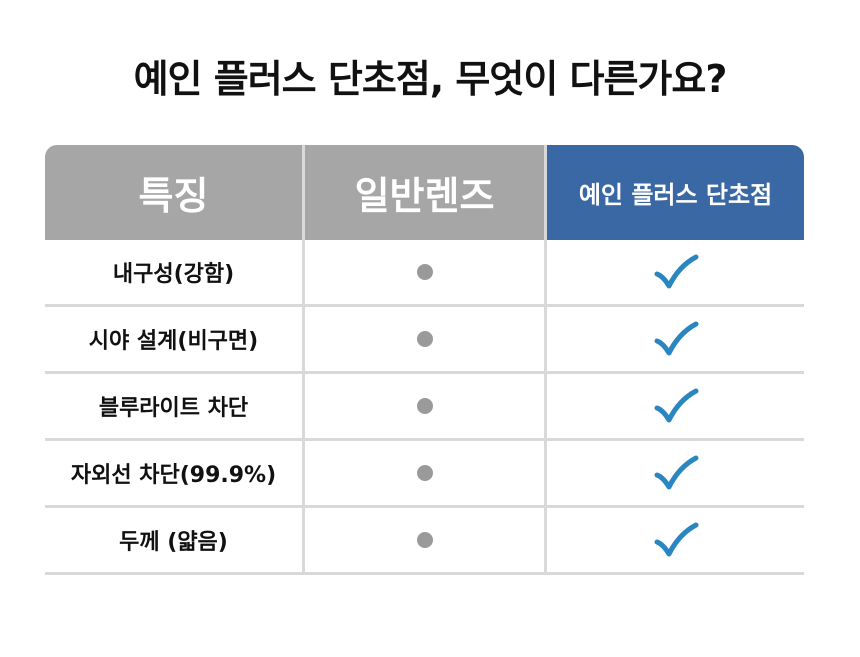  I want to click on table-row: 시야 설계(비구면), so click(424, 340).